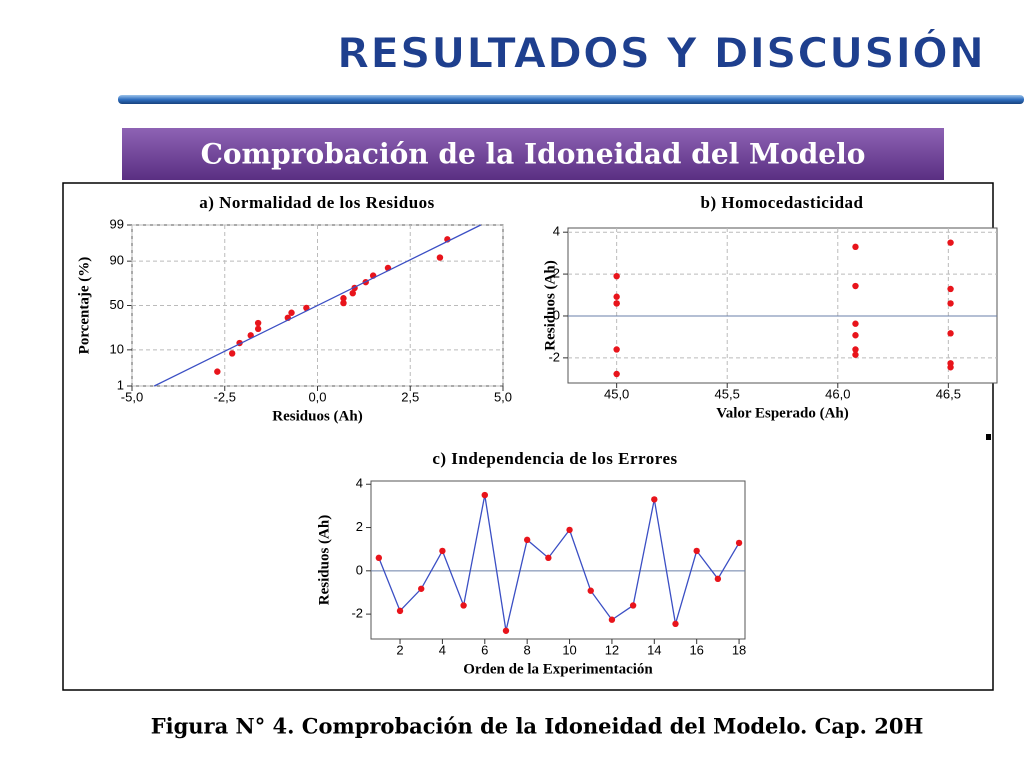 This screenshot has height=768, width=1024. I want to click on x-tick-label: 16, so click(696, 649).